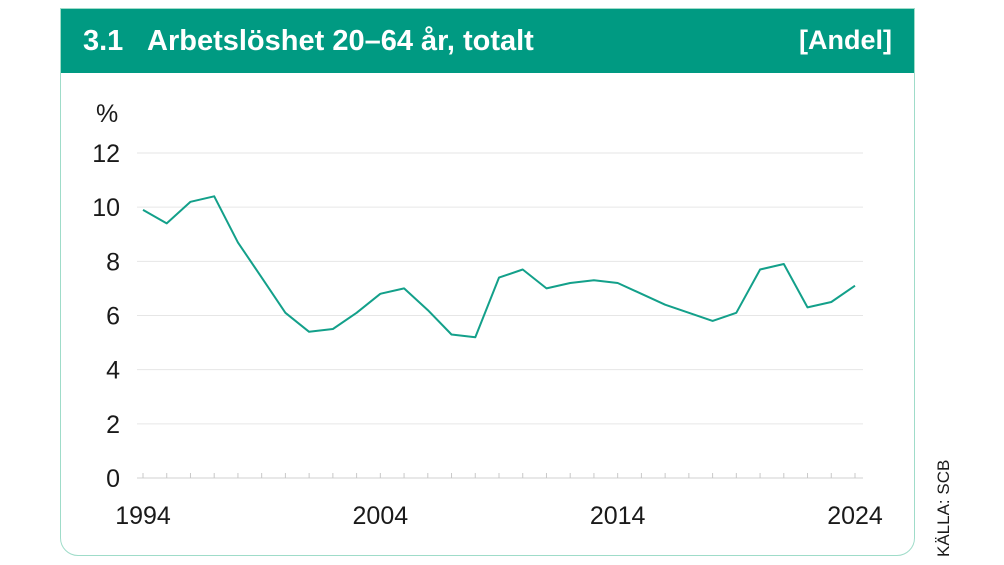  What do you see at coordinates (340, 41) in the screenshot?
I see `chart-title: Arbetslöshet 20–64 år, totalt` at bounding box center [340, 41].